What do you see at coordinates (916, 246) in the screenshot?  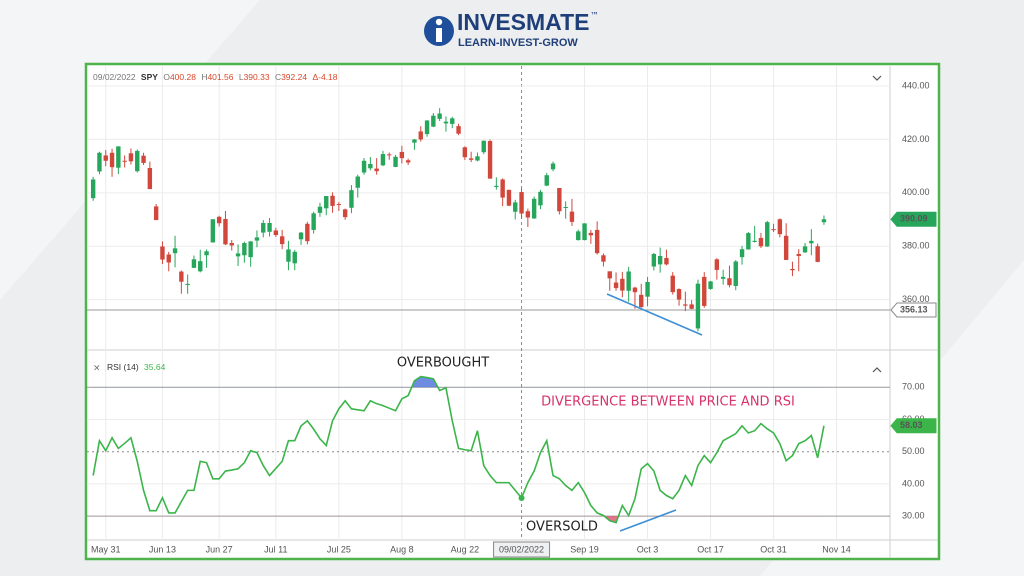 I see `y-tick-label: 380.00` at bounding box center [916, 246].